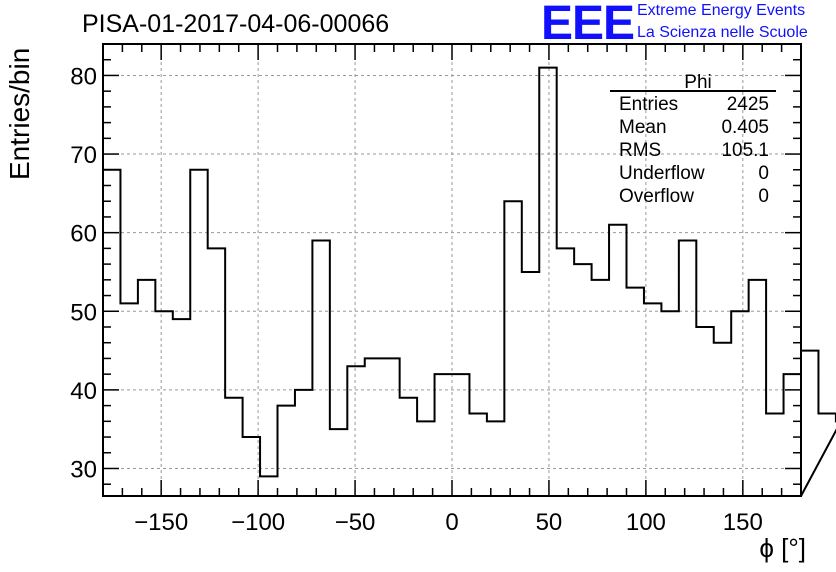 The height and width of the screenshot is (572, 836). What do you see at coordinates (640, 150) in the screenshot?
I see `stats-row-label: RMS` at bounding box center [640, 150].